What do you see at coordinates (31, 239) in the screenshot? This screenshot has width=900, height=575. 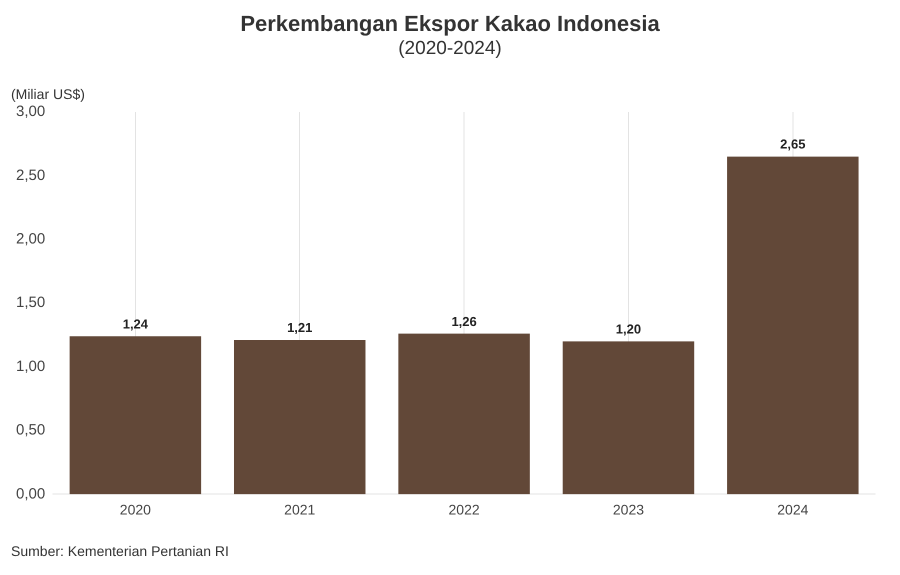 I see `y-tick-label: 2,00` at bounding box center [31, 239].